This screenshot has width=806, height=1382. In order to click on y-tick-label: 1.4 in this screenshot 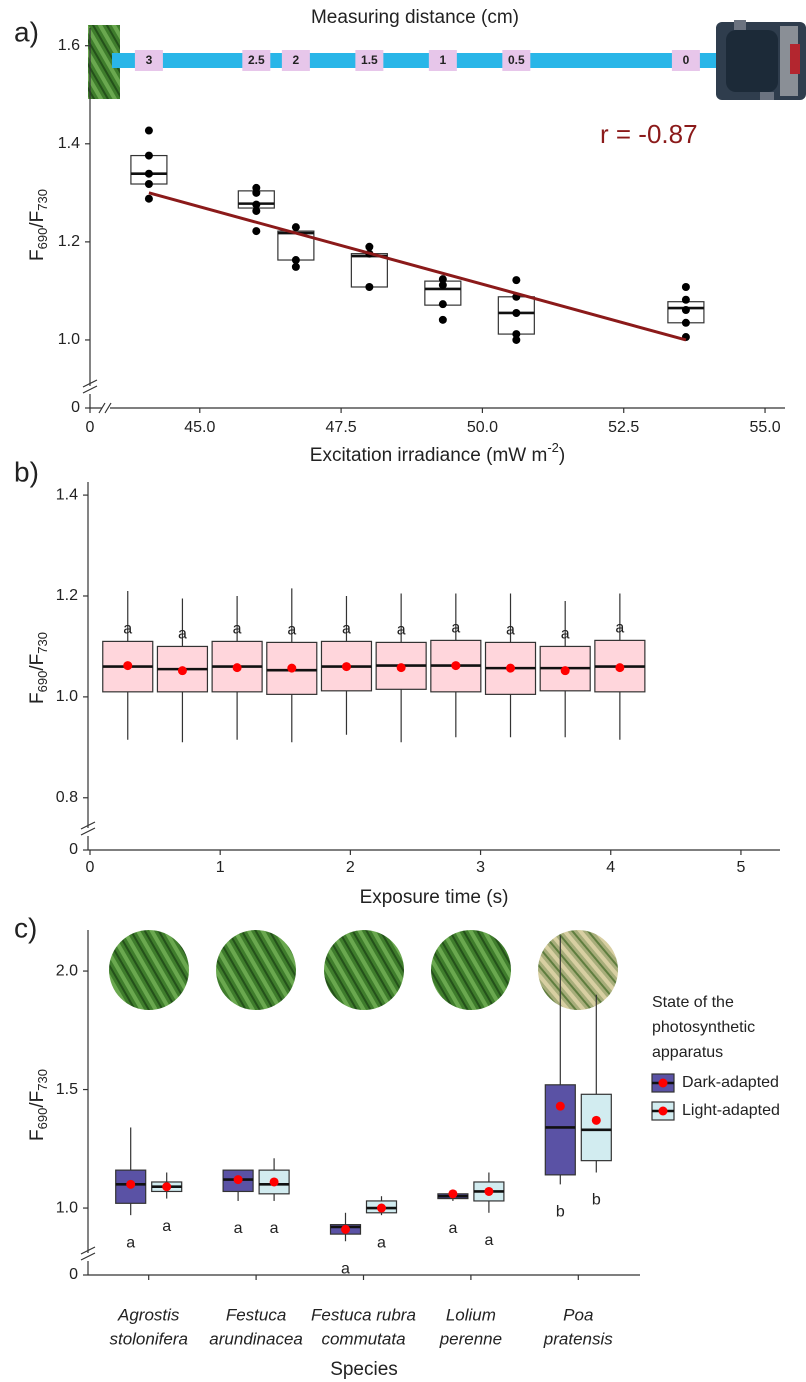, I will do `click(69, 143)`.